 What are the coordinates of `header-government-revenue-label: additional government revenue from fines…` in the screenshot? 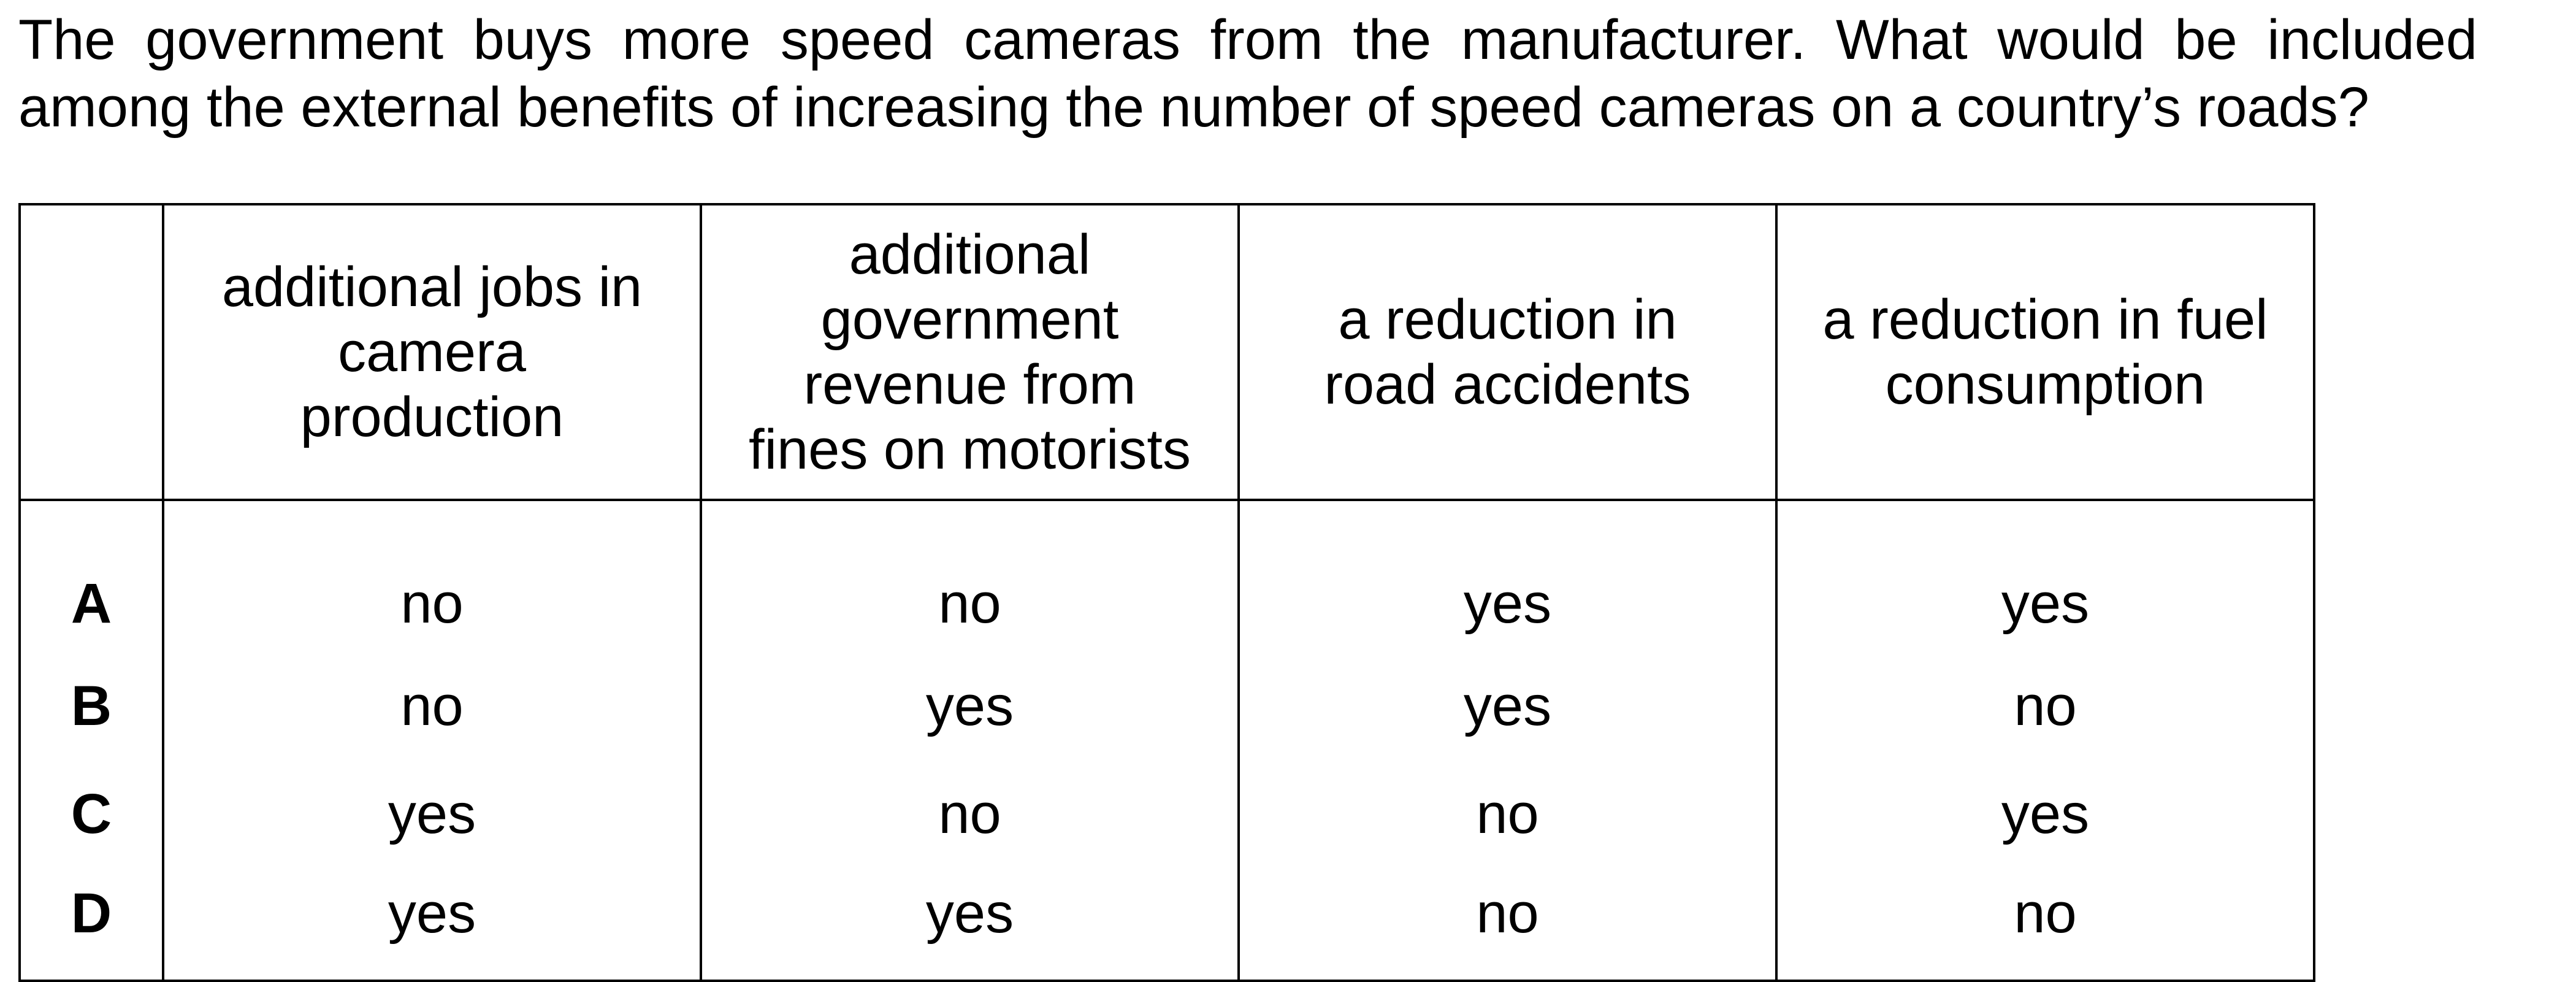 It's located at (970, 352).